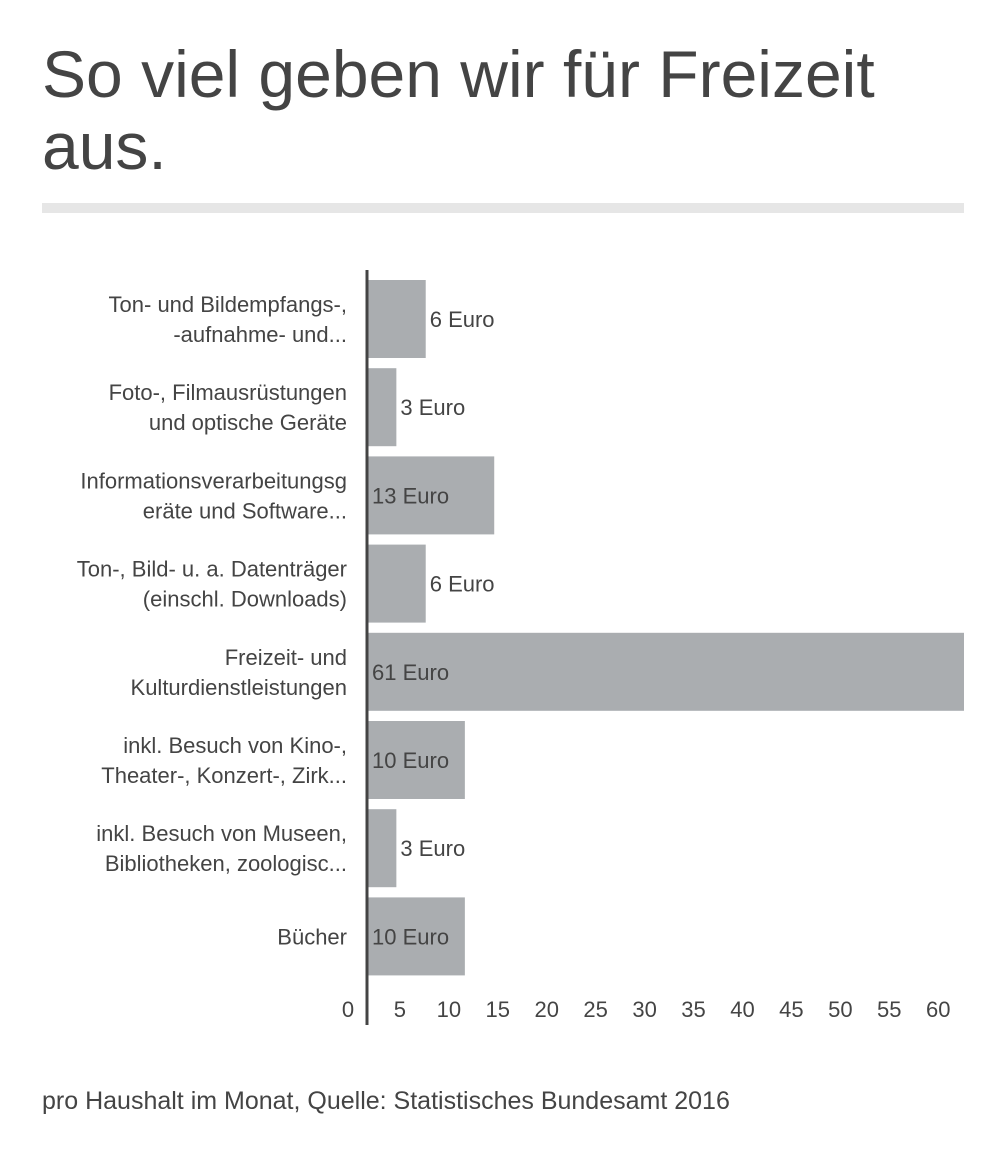  What do you see at coordinates (410, 495) in the screenshot?
I see `data-label-2: 13 Euro` at bounding box center [410, 495].